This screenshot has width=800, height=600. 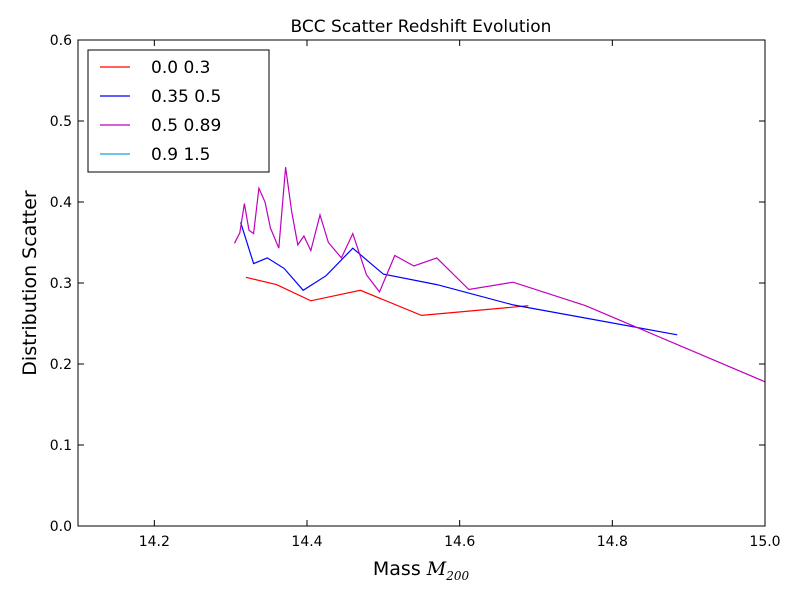 I want to click on x-tick-label: 15.0, so click(x=764, y=542).